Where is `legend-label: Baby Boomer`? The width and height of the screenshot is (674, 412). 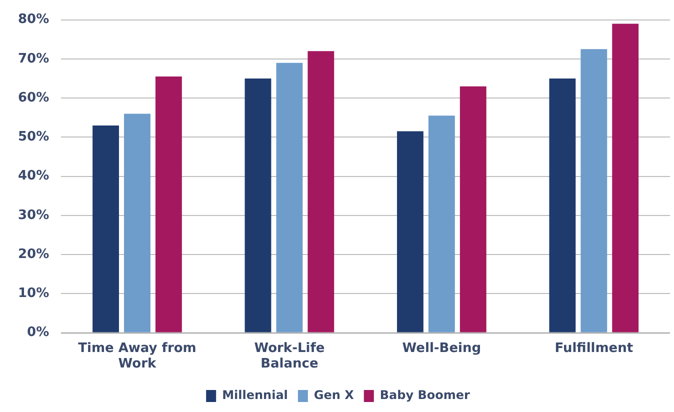 legend-label: Baby Boomer is located at coordinates (425, 395).